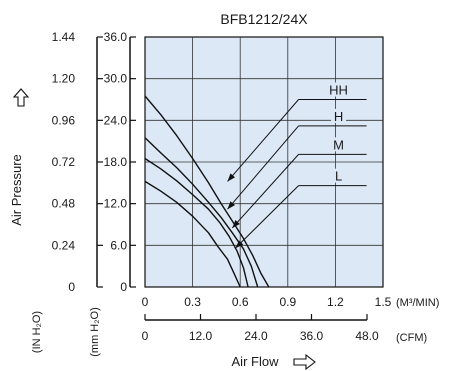  I want to click on arrowhead-hh, so click(231, 177).